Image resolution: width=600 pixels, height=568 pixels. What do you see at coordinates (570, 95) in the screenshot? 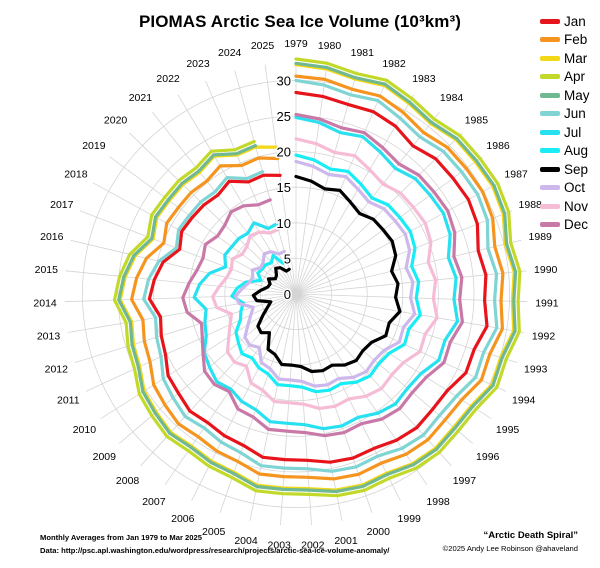
I see `legend-item-may: May` at bounding box center [570, 95].